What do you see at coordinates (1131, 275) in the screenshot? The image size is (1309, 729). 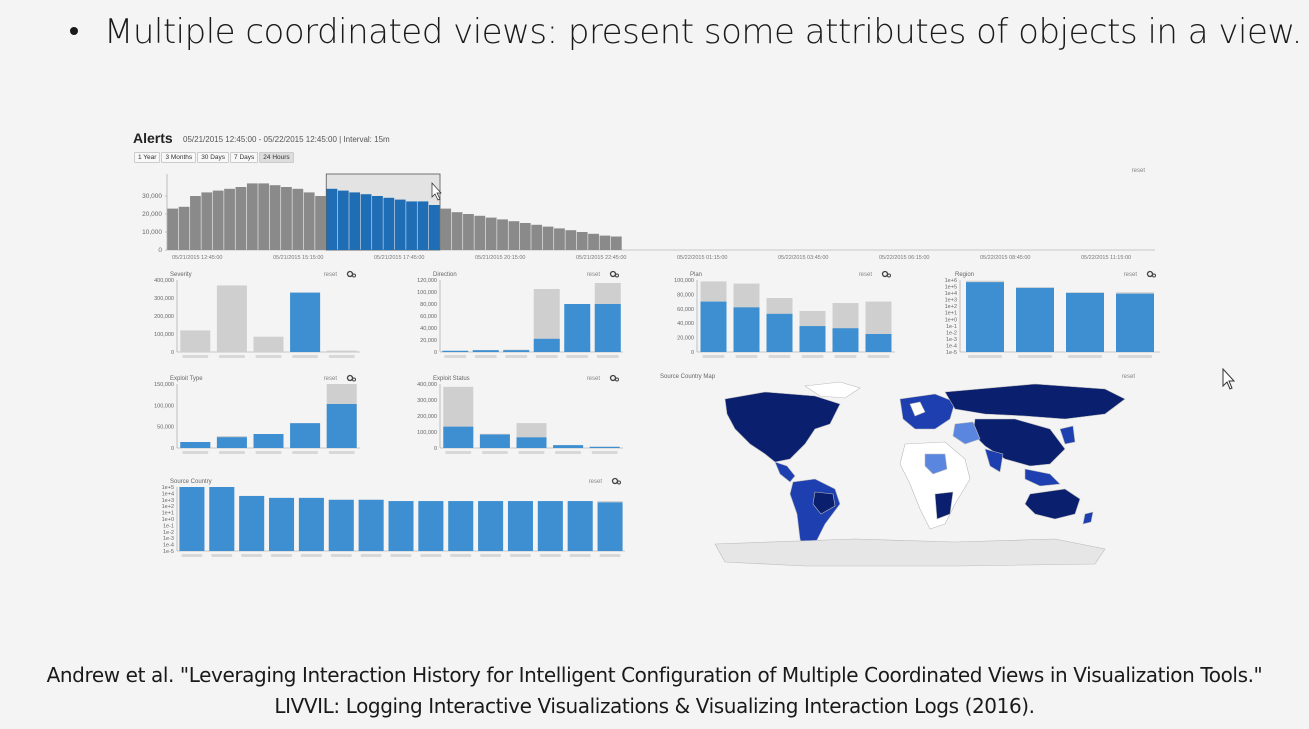 I see `region-reset-link: reset` at bounding box center [1131, 275].